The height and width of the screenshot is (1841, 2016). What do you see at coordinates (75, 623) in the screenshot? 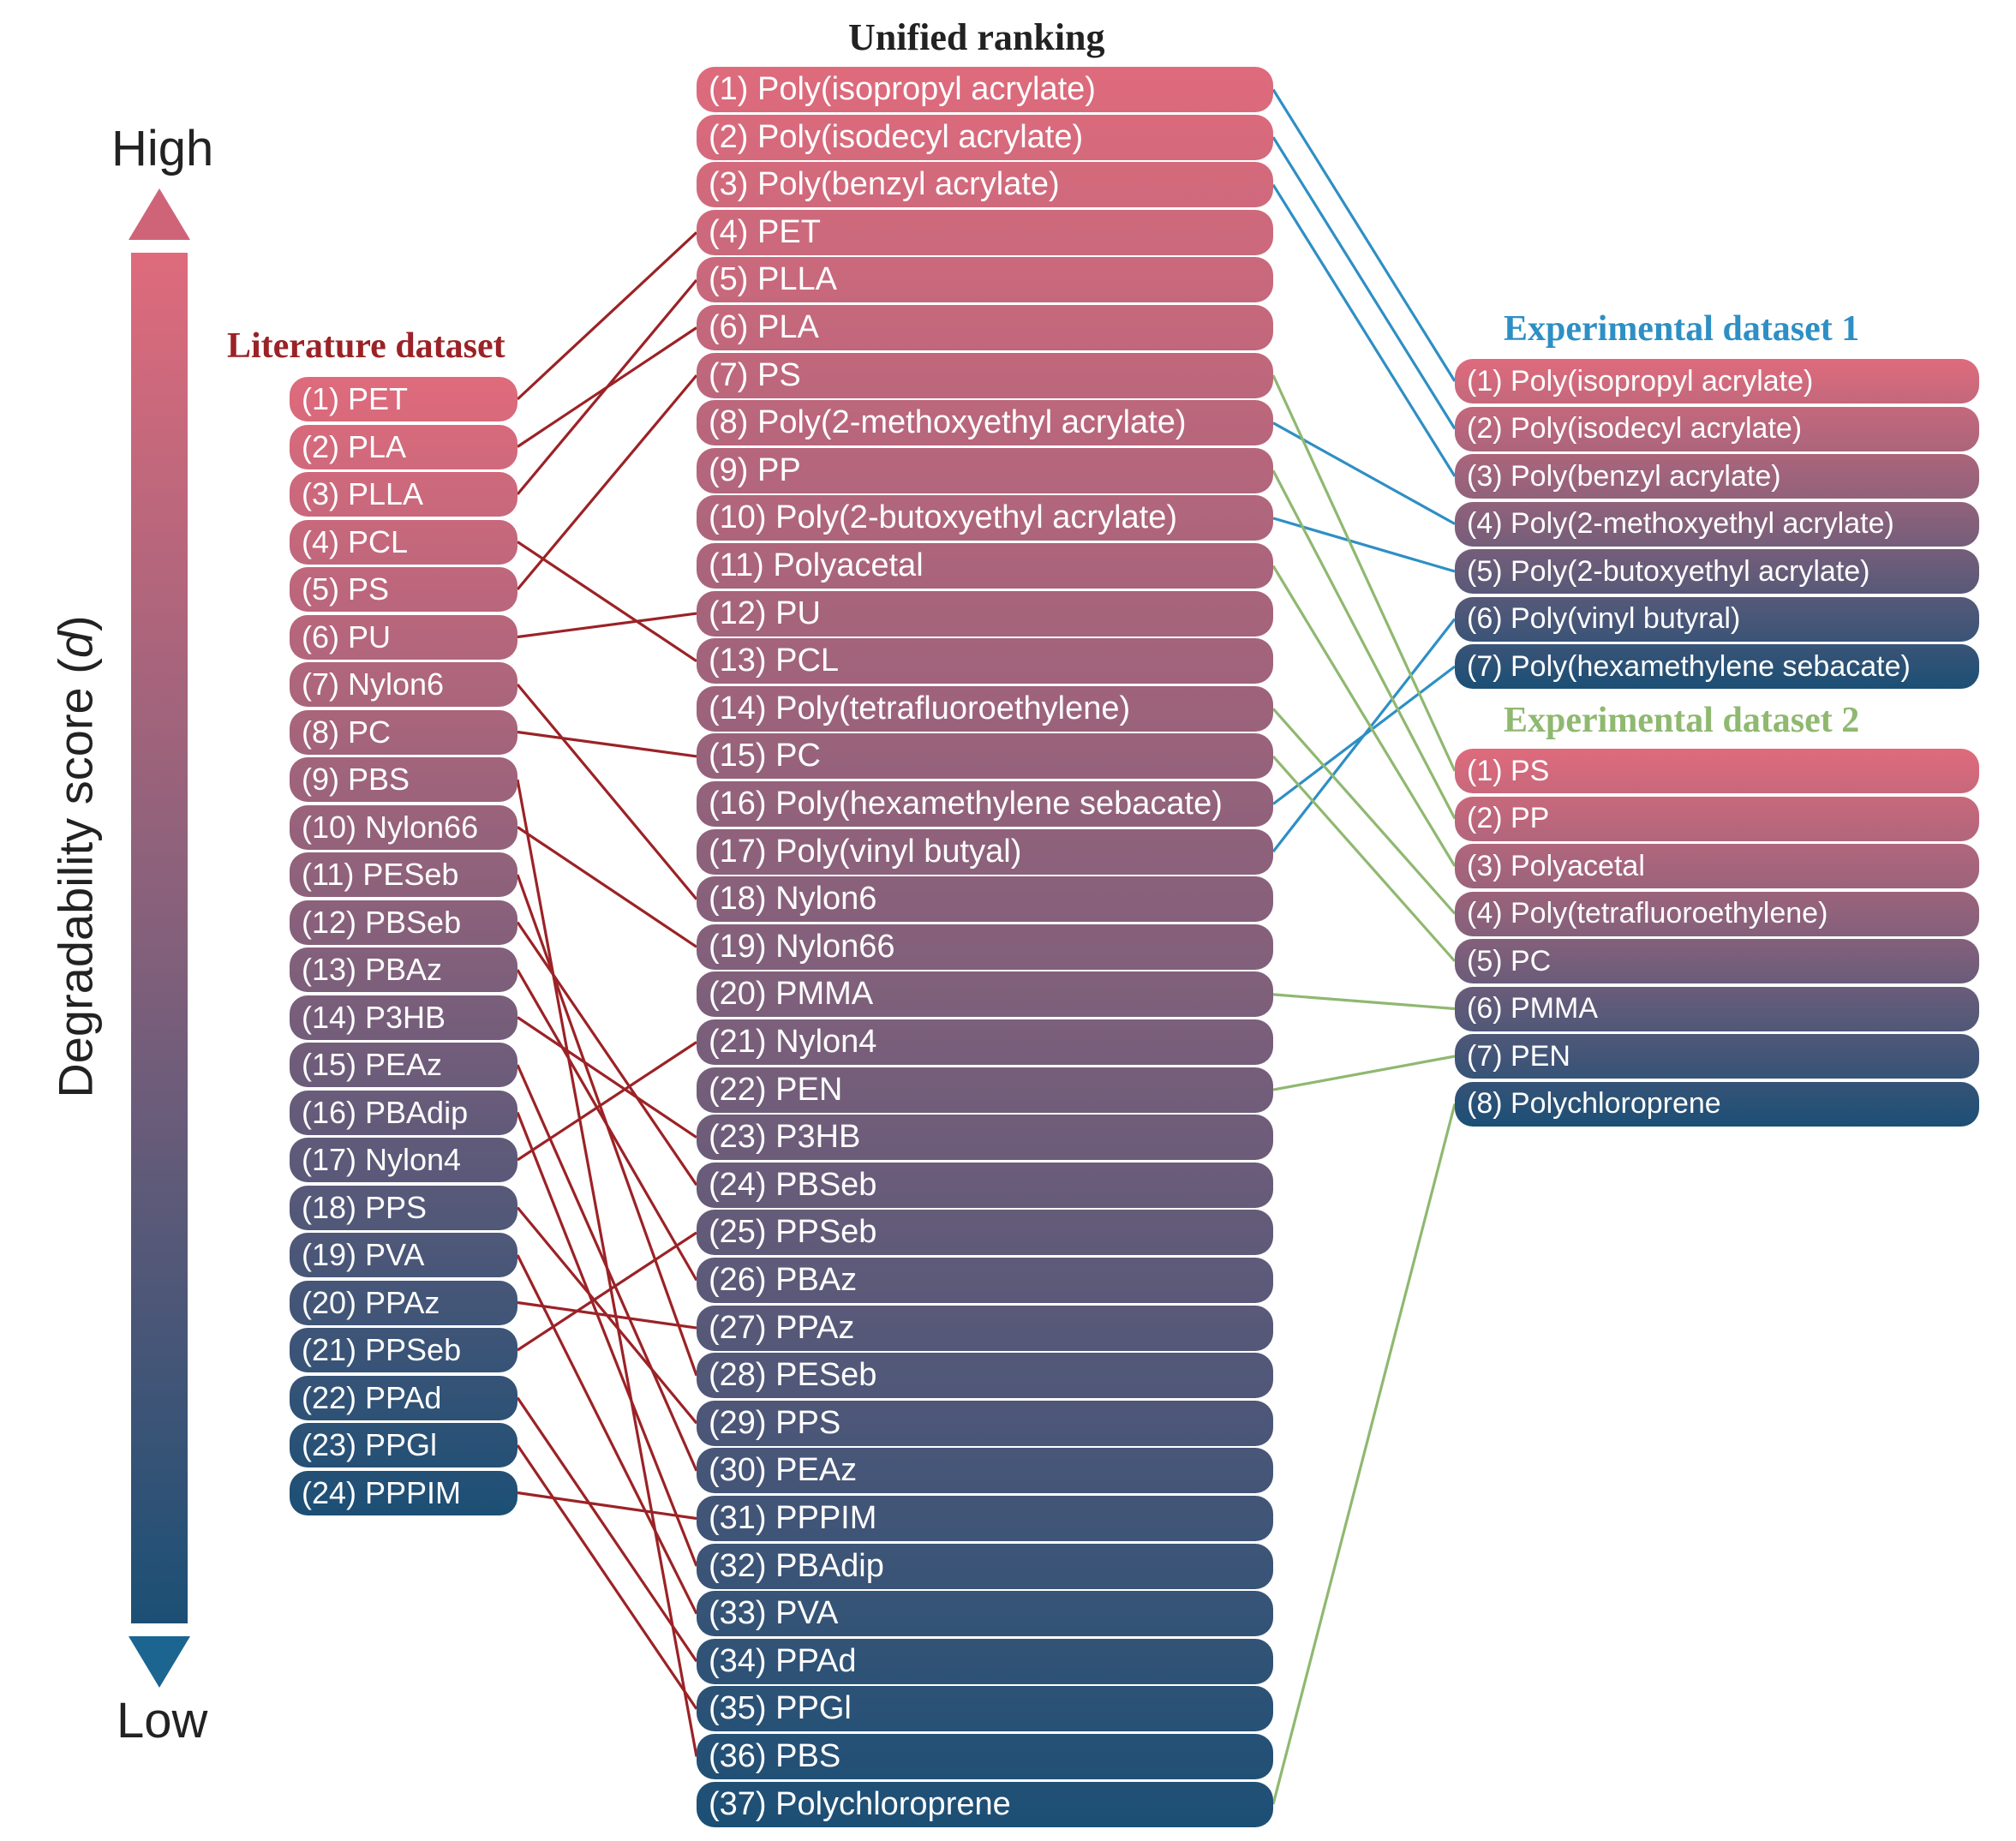
I see `axis-title-close: )` at bounding box center [75, 623].